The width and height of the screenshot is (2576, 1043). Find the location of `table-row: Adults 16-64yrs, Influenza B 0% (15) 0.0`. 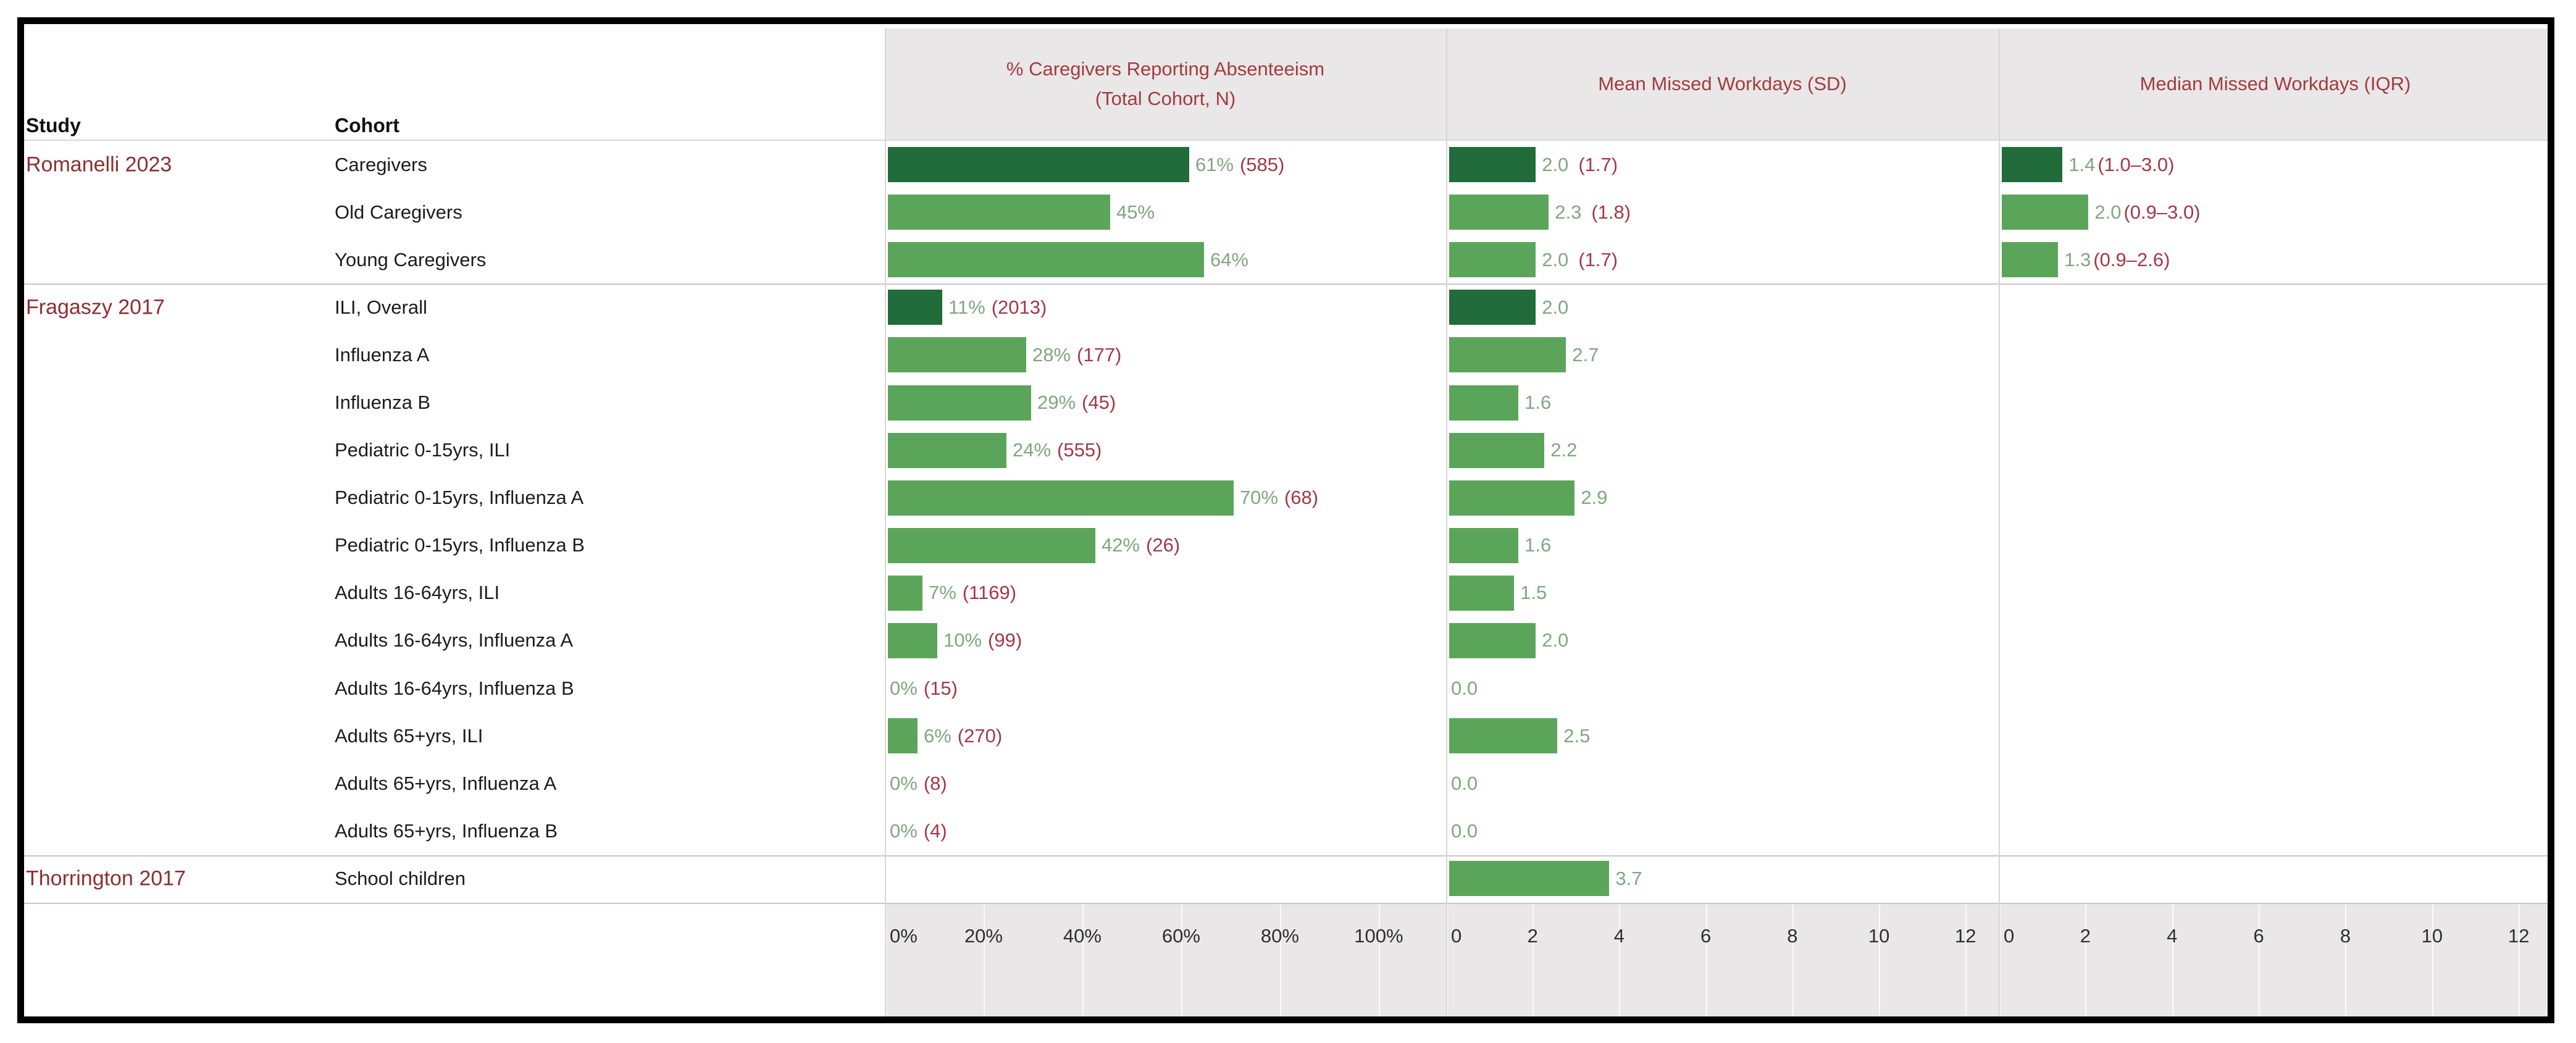

table-row: Adults 16-64yrs, Influenza B 0% (15) 0.0 is located at coordinates (1288, 688).